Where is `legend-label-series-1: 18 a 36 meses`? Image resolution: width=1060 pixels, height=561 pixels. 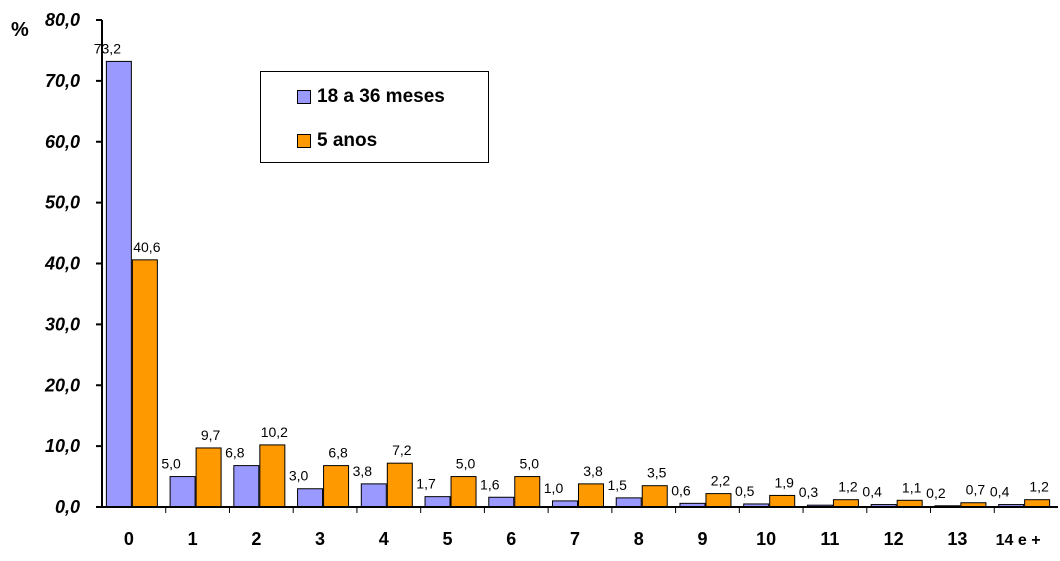
legend-label-series-1: 18 a 36 meses is located at coordinates (381, 96).